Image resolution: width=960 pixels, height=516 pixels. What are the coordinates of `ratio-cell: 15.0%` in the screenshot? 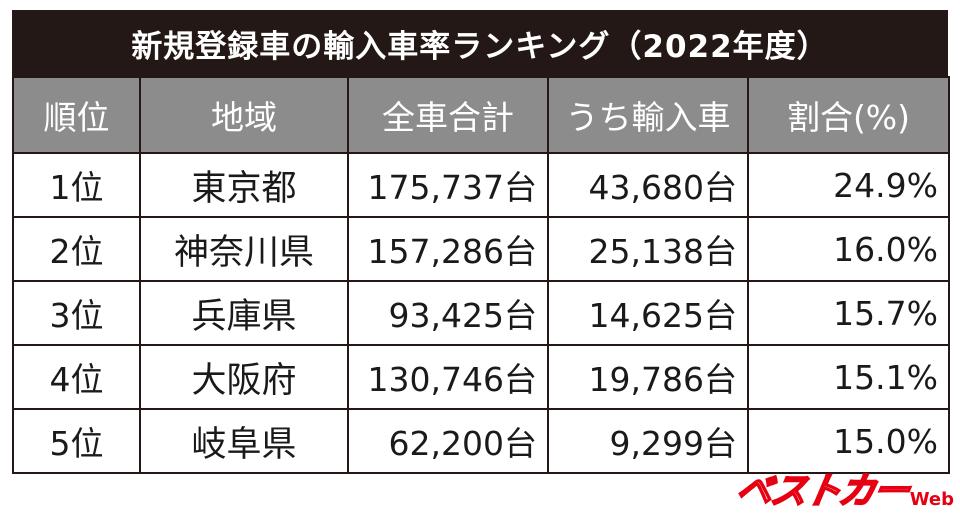 It's located at (848, 441).